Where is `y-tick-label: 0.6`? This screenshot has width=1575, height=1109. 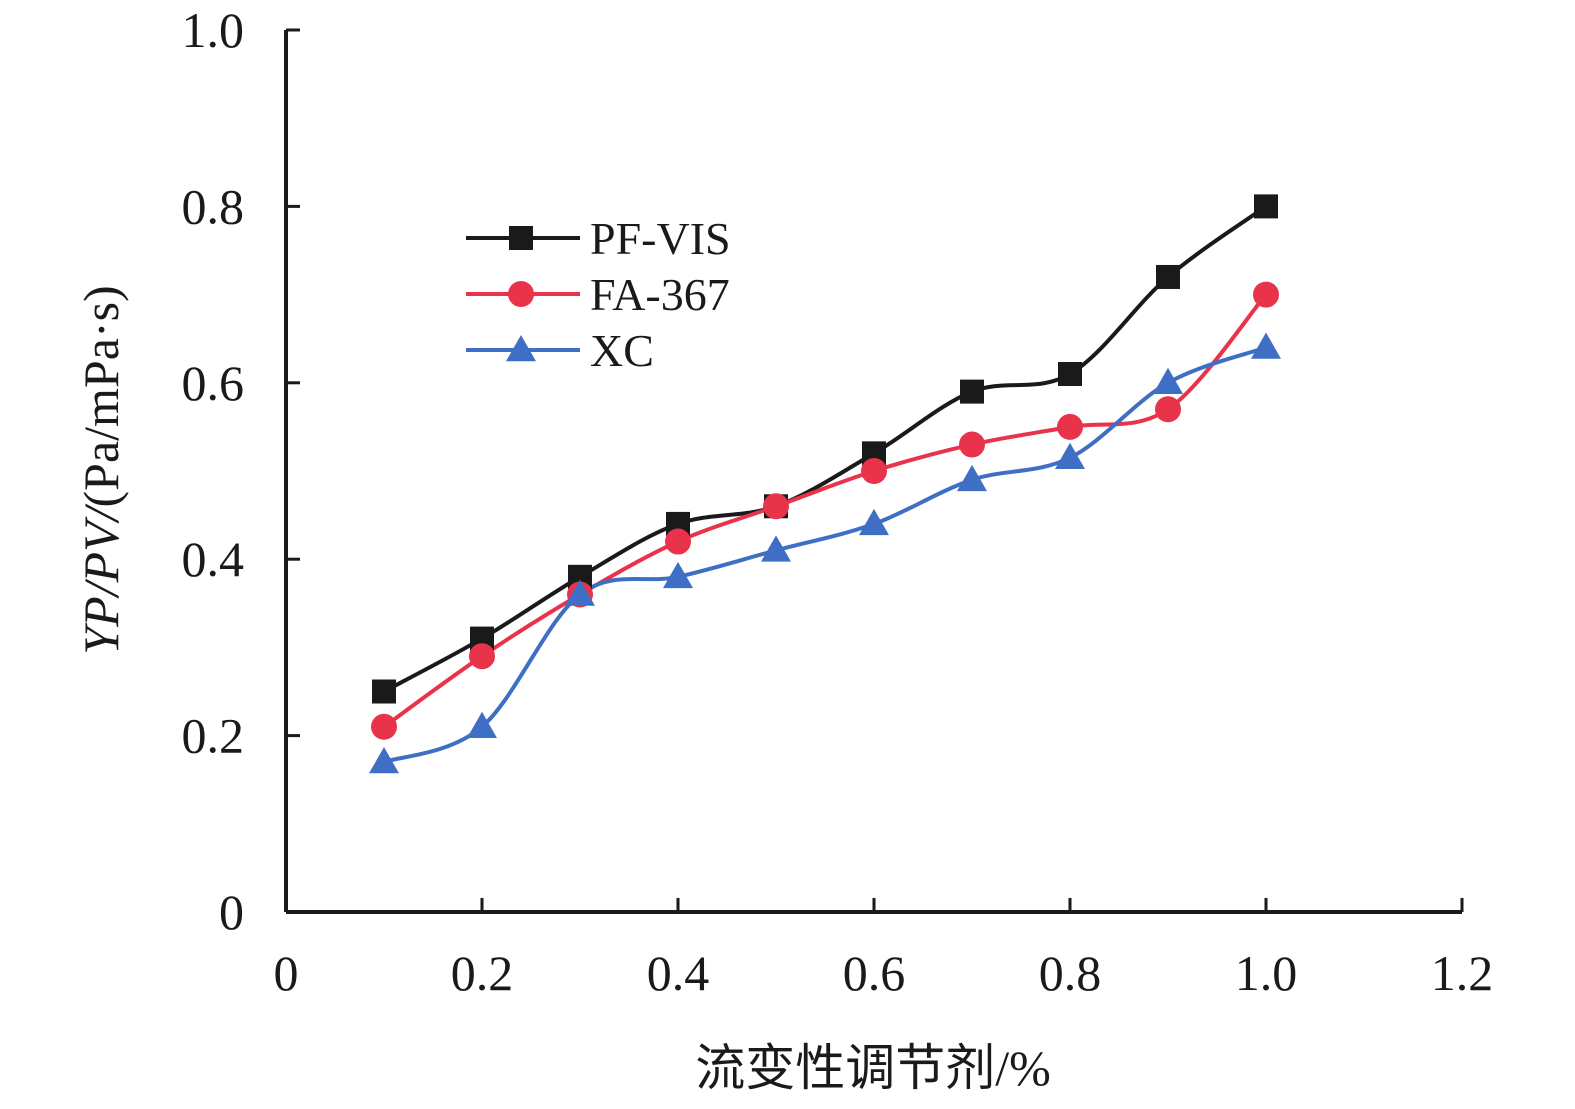 y-tick-label: 0.6 is located at coordinates (213, 383).